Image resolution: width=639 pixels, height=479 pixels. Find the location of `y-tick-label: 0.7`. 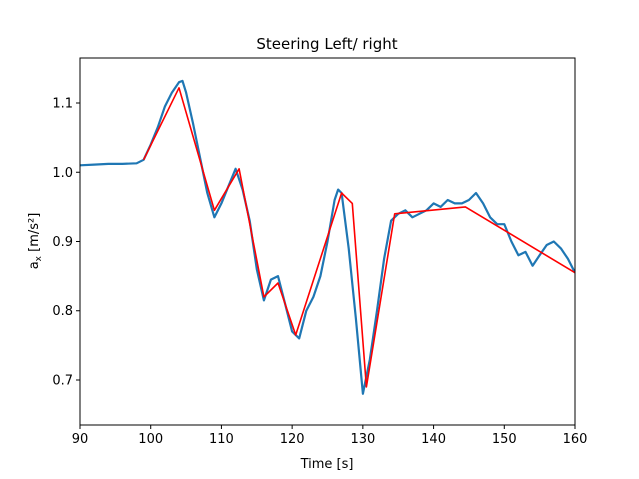

y-tick-label: 0.7 is located at coordinates (62, 380).